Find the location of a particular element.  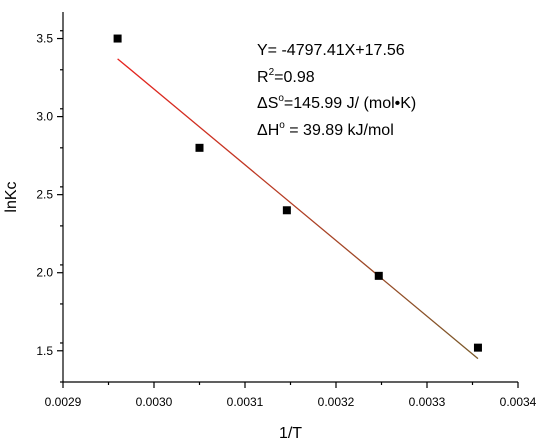

x-tick-label: 0.0030 is located at coordinates (154, 402).